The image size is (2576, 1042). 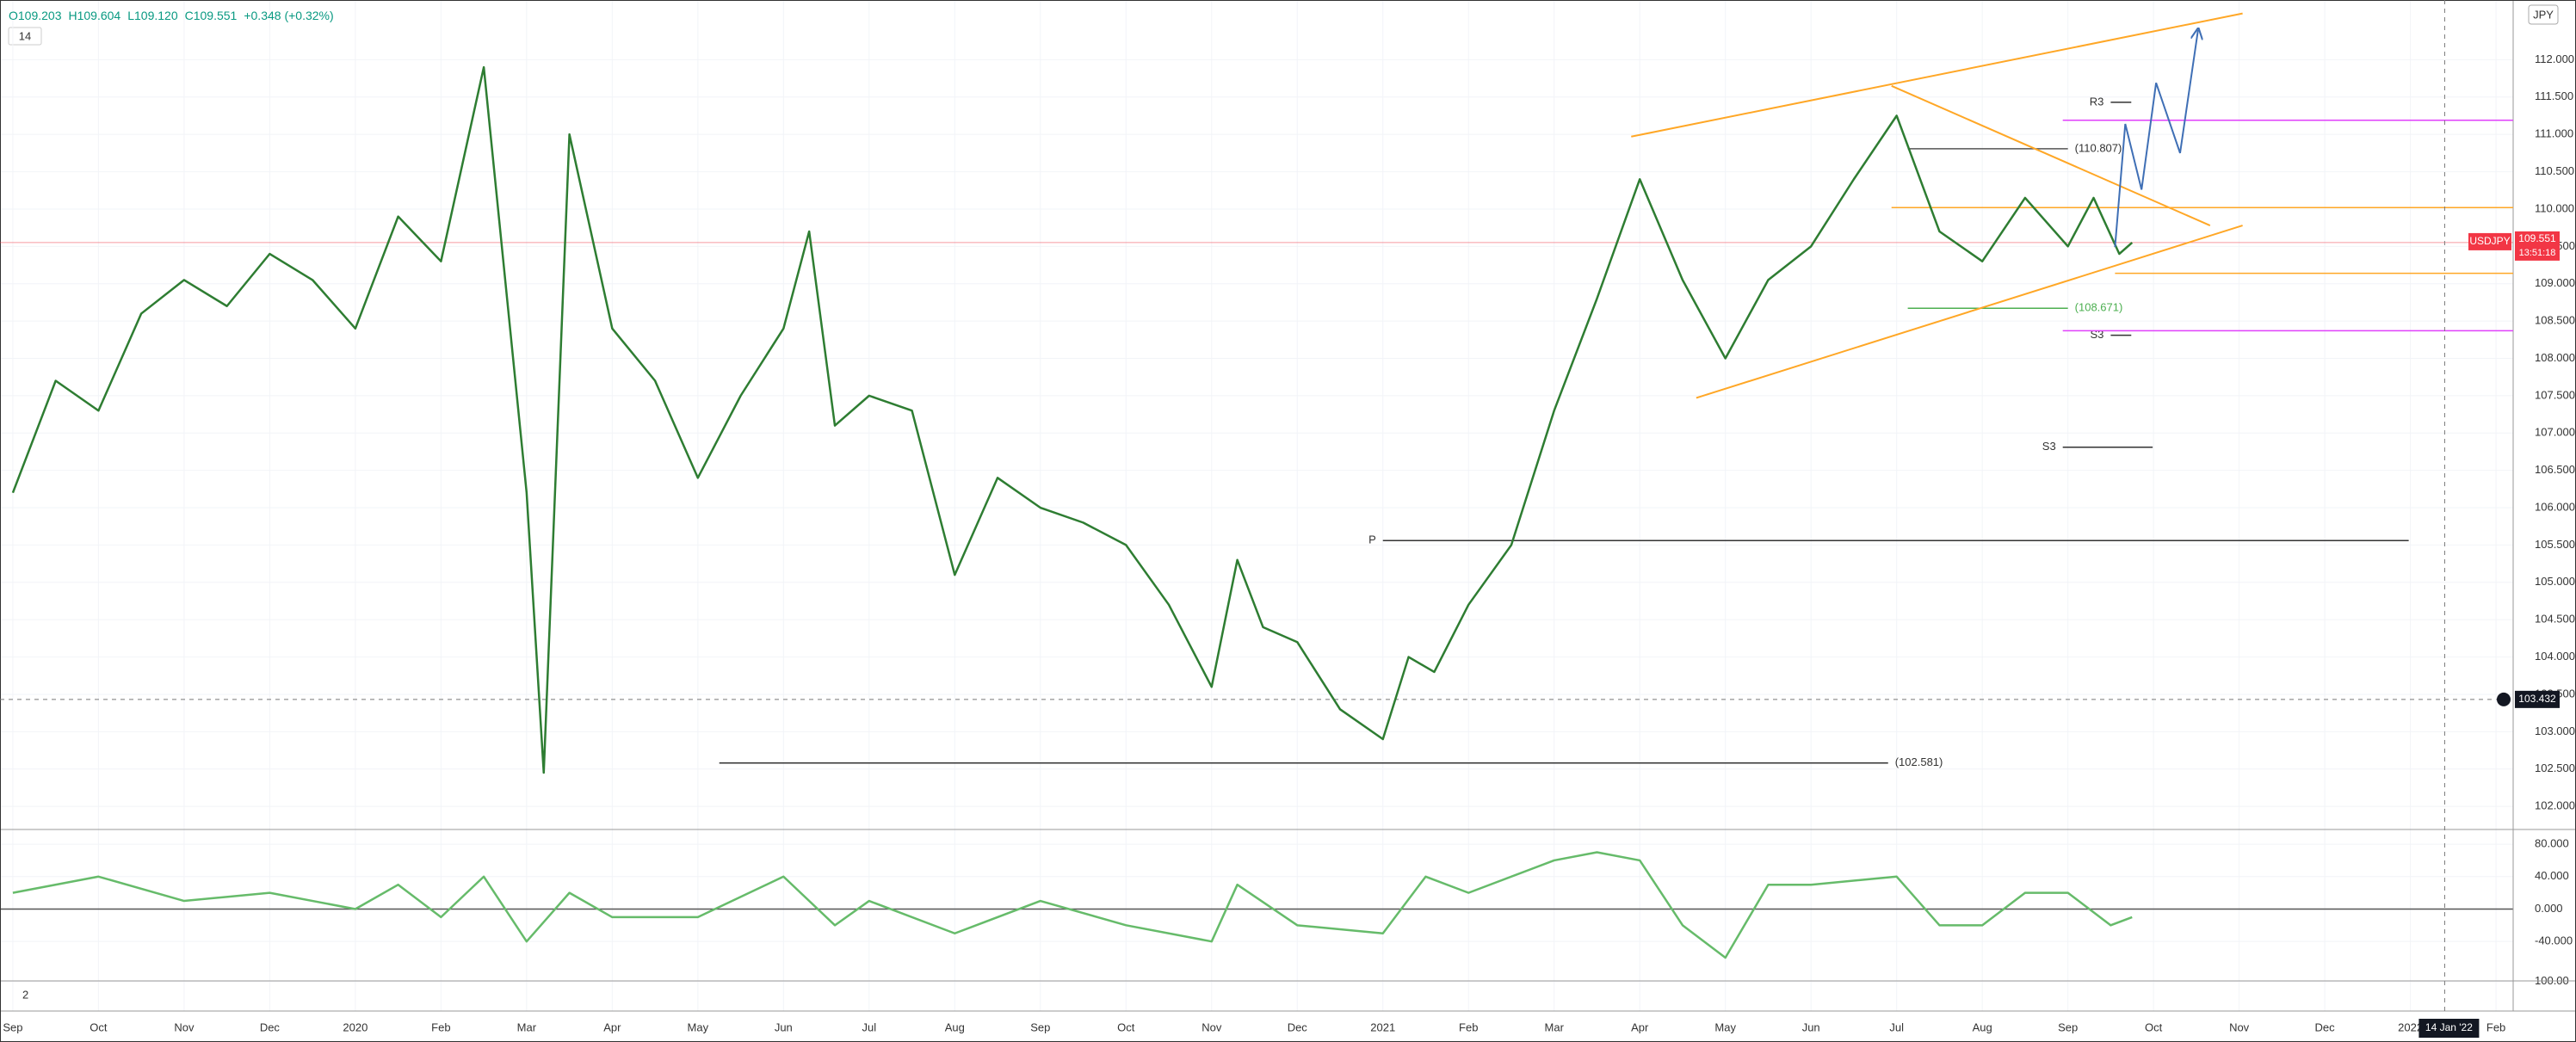 What do you see at coordinates (2554, 207) in the screenshot?
I see `y-tick-label: 110.000` at bounding box center [2554, 207].